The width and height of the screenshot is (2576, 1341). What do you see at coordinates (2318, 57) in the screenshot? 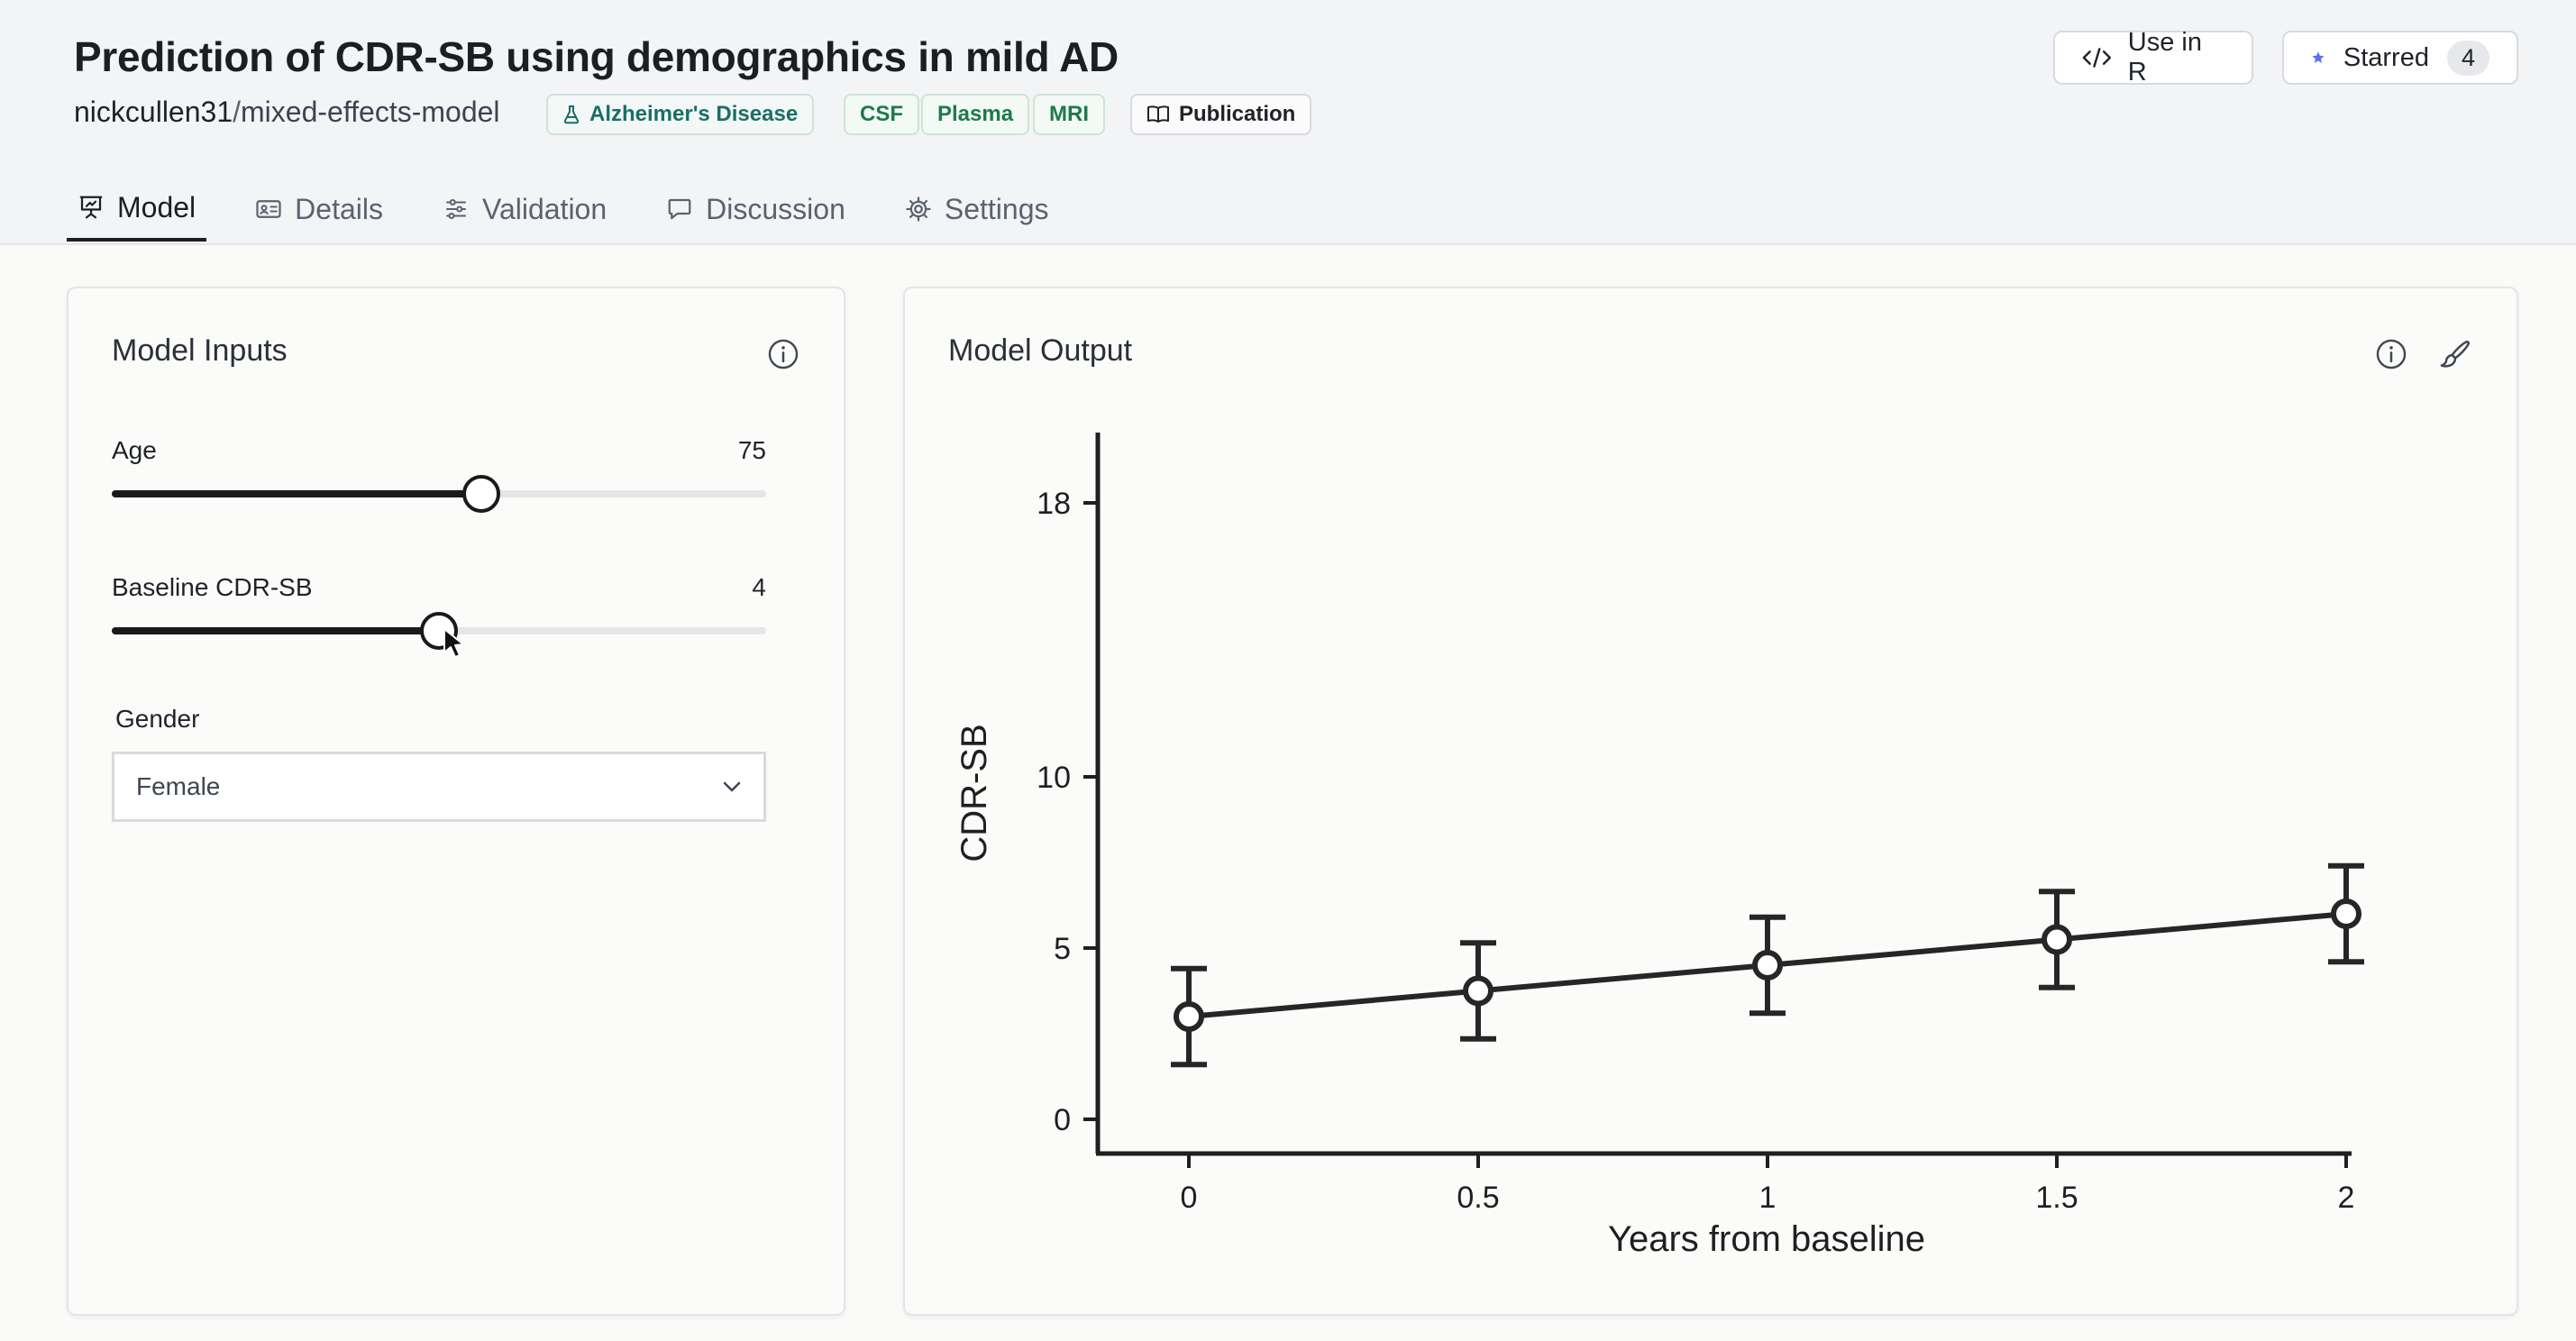
I see `star-icon` at bounding box center [2318, 57].